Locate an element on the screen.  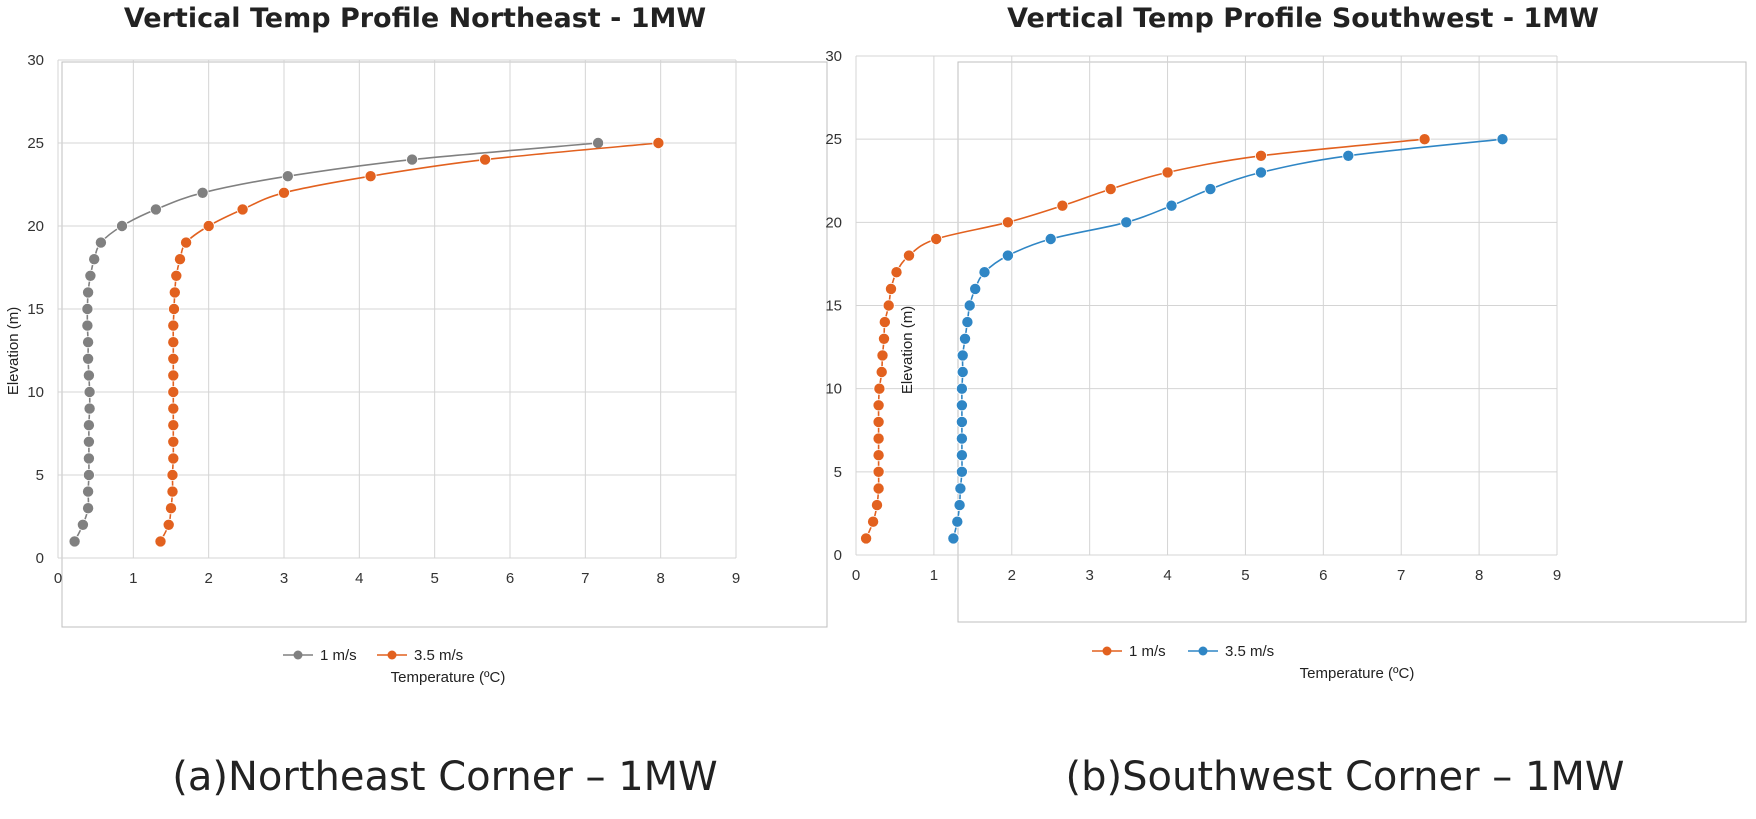
legend-label: 3.5 m/s is located at coordinates (438, 655).